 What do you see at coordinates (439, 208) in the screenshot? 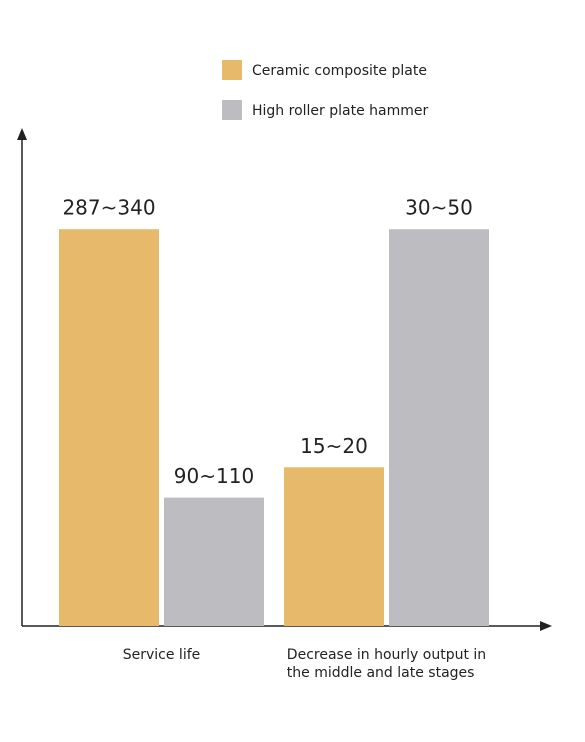
I see `value-label: 30~50` at bounding box center [439, 208].